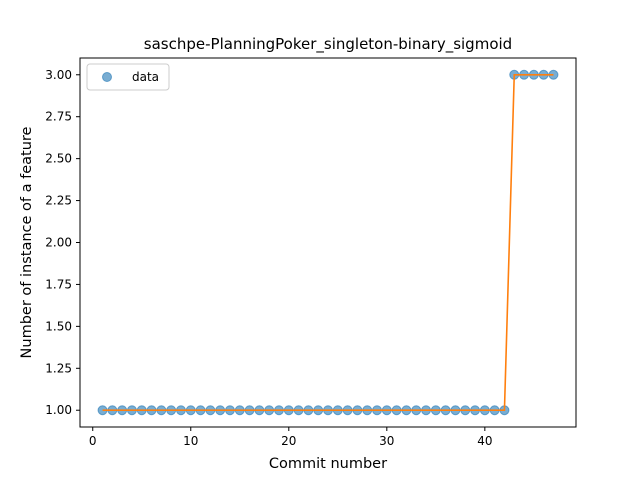 This screenshot has width=640, height=480. What do you see at coordinates (328, 464) in the screenshot?
I see `x-axis-label: Commit number` at bounding box center [328, 464].